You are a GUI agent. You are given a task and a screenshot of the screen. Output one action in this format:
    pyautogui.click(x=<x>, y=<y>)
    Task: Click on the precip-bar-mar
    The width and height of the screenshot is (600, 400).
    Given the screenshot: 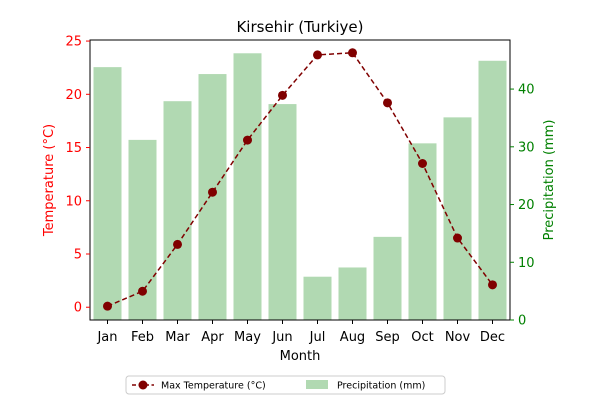 What is the action you would take?
    pyautogui.click(x=177, y=210)
    